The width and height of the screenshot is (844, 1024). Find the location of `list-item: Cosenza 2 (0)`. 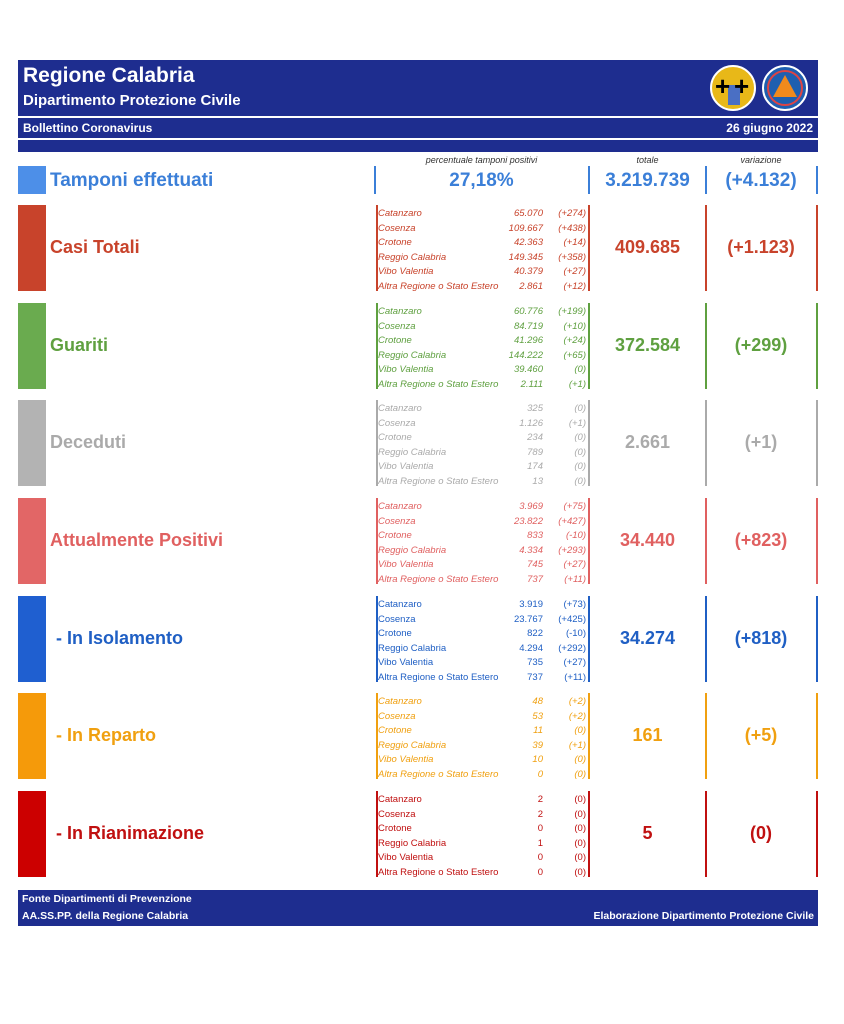

list-item: Cosenza 2 (0) is located at coordinates (483, 815).